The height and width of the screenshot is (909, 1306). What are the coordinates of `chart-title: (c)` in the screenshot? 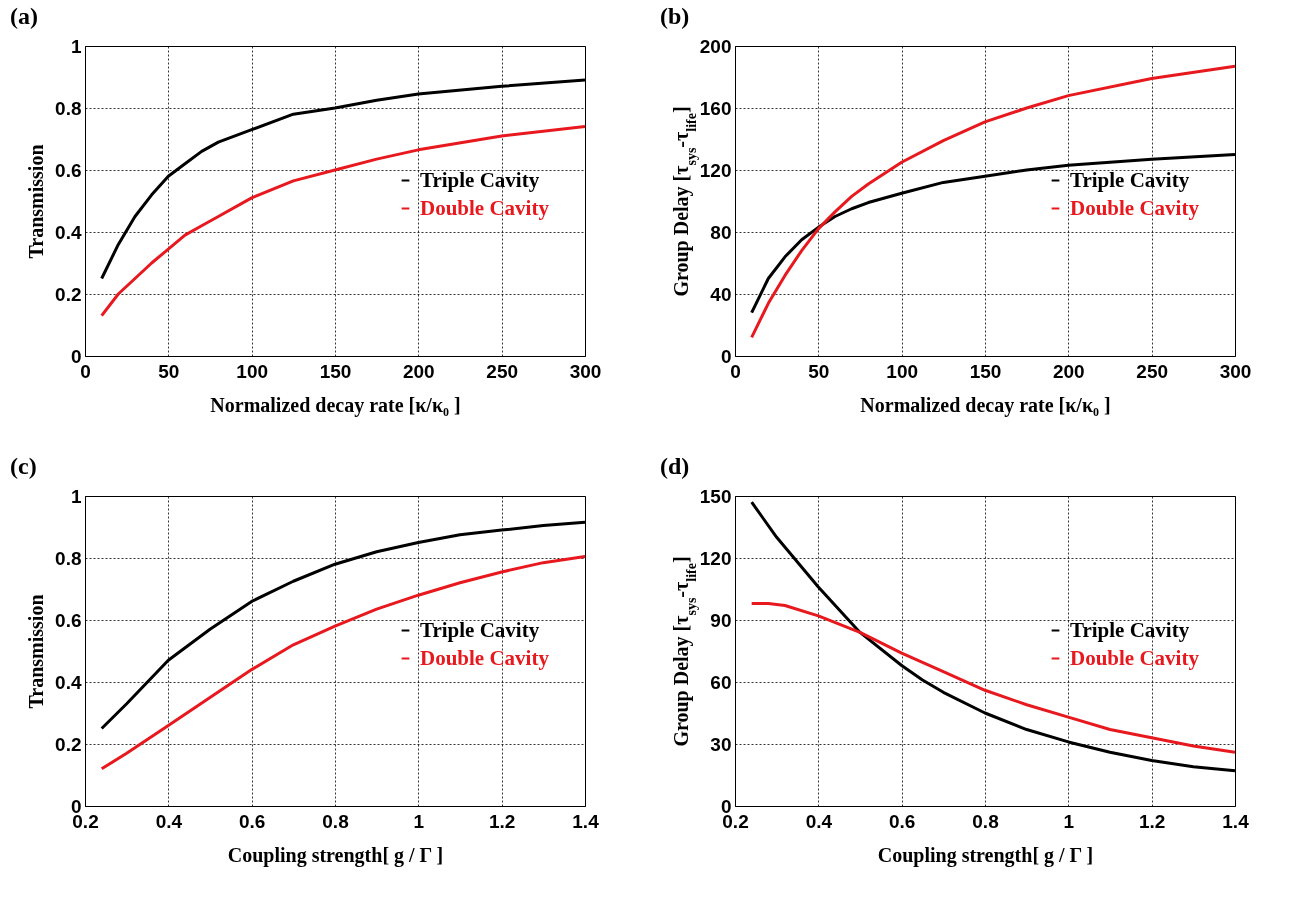 It's located at (23, 466).